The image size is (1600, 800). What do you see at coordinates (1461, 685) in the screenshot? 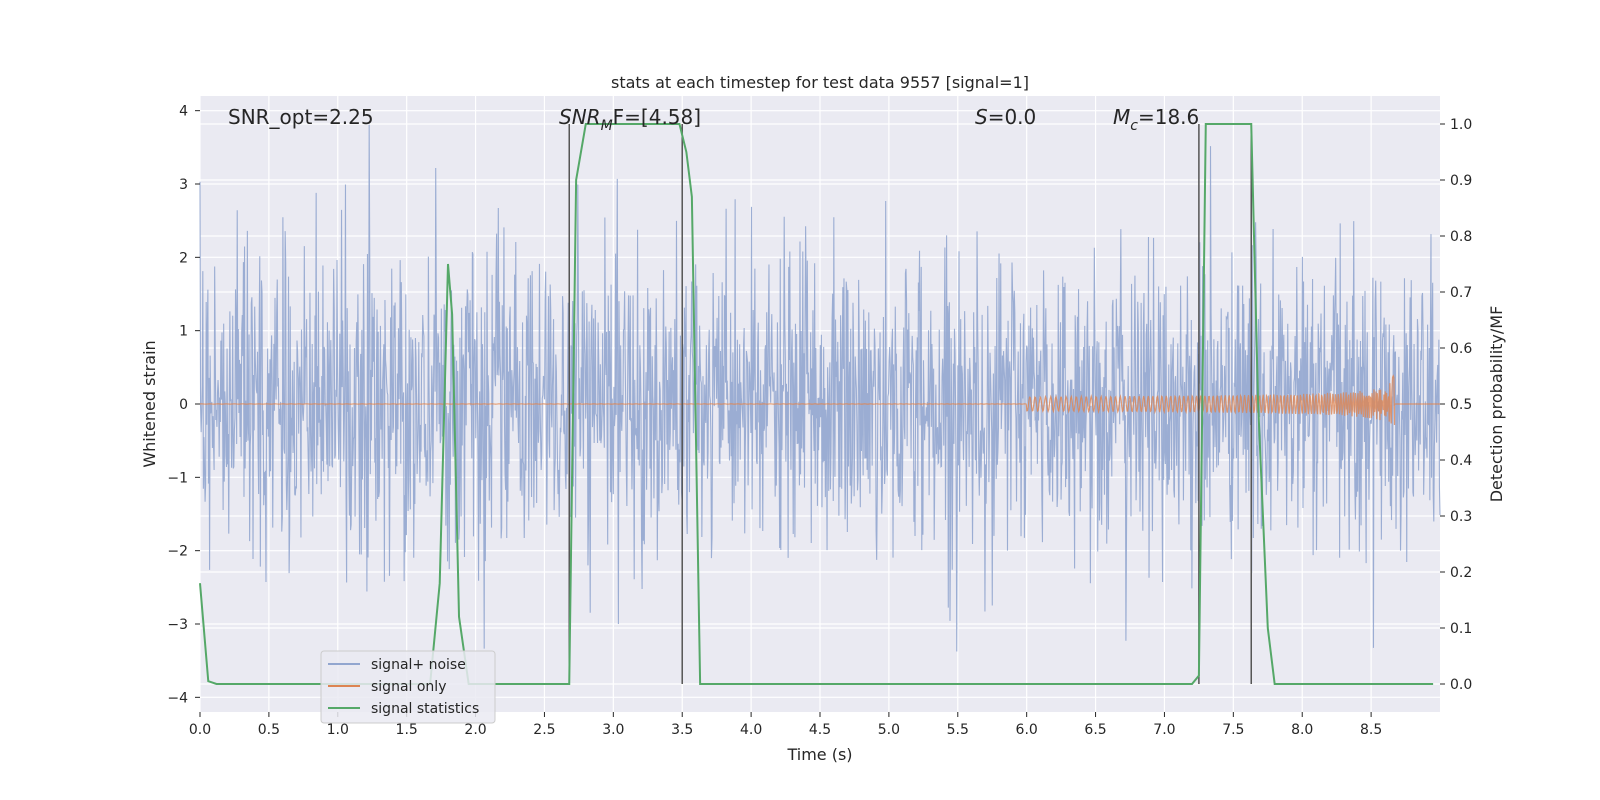
I see `y-tick-label-right: 0.0` at bounding box center [1461, 685].